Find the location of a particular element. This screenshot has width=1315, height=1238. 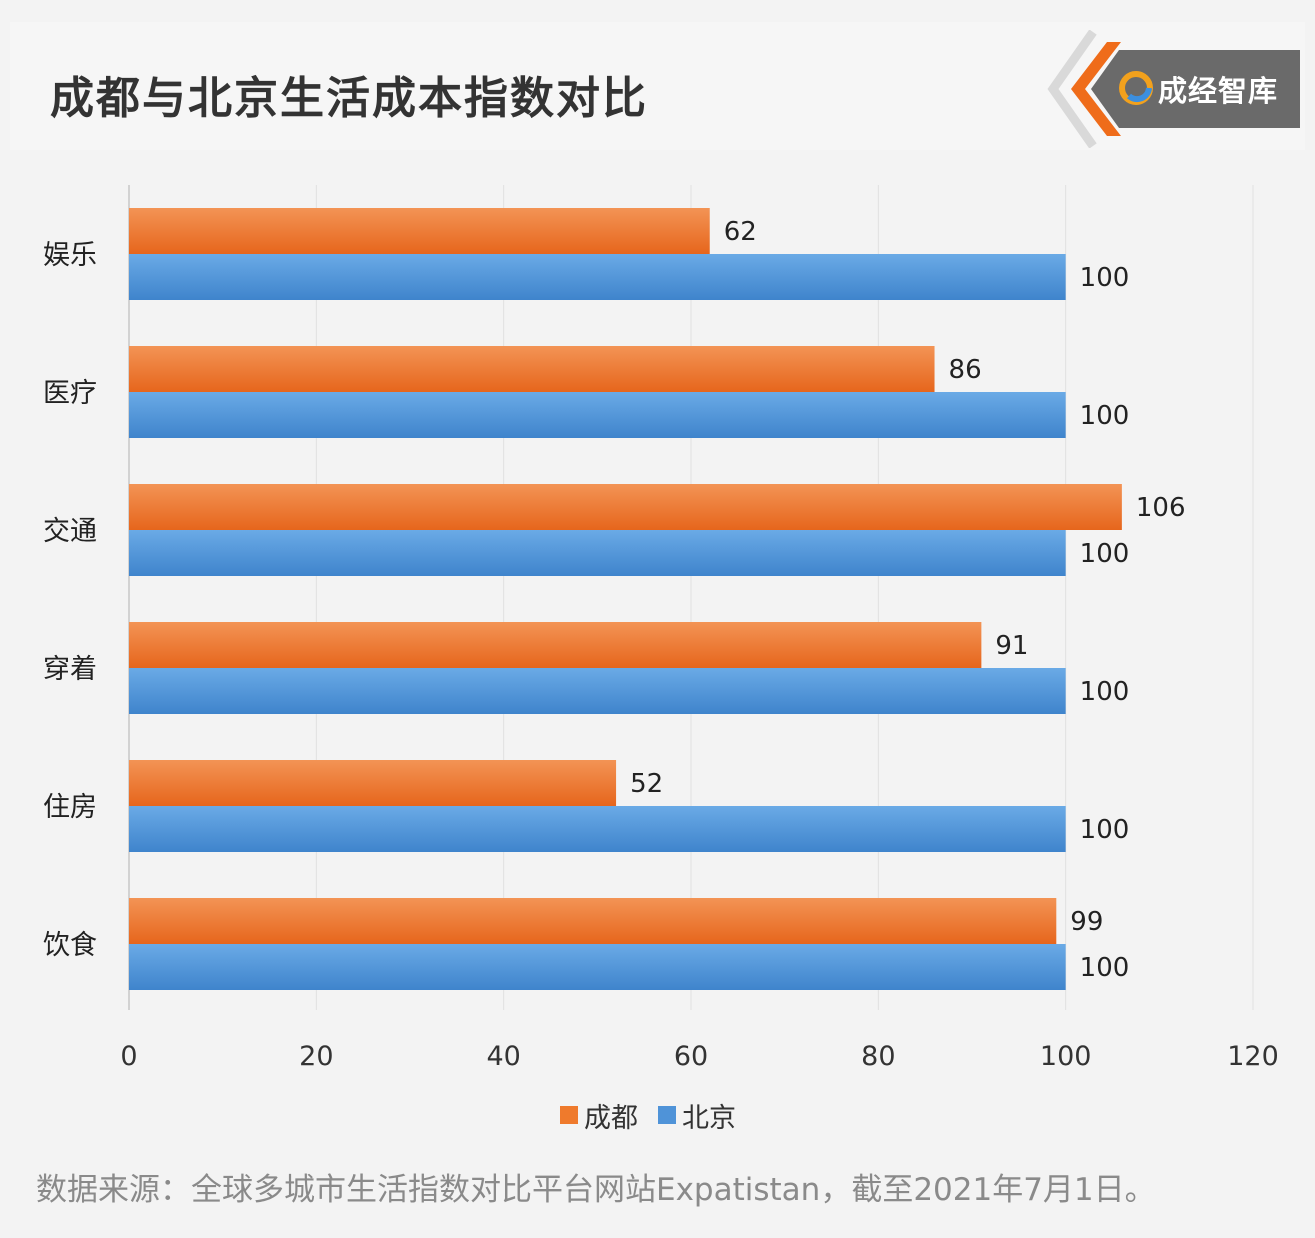

y-category-label: 娱乐 is located at coordinates (70, 255).